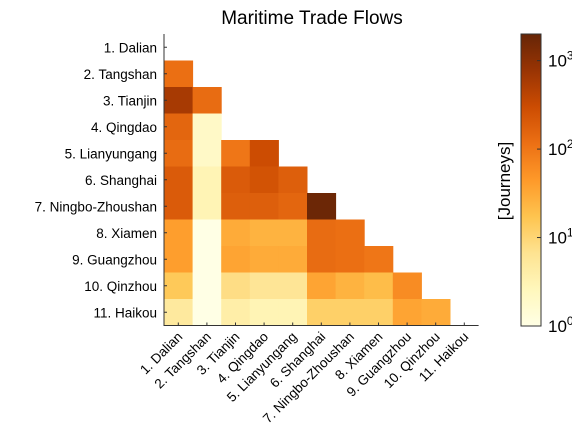 The height and width of the screenshot is (447, 572). What do you see at coordinates (130, 47) in the screenshot?
I see `row-label: 1. Dalian` at bounding box center [130, 47].